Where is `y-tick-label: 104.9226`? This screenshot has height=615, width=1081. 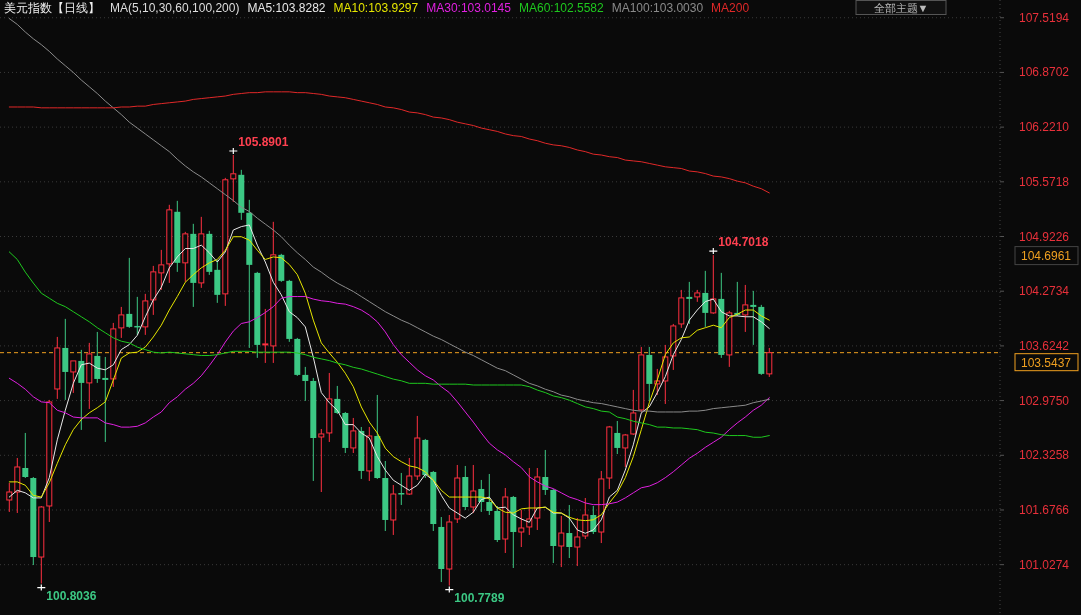
y-tick-label: 104.9226 is located at coordinates (1044, 236).